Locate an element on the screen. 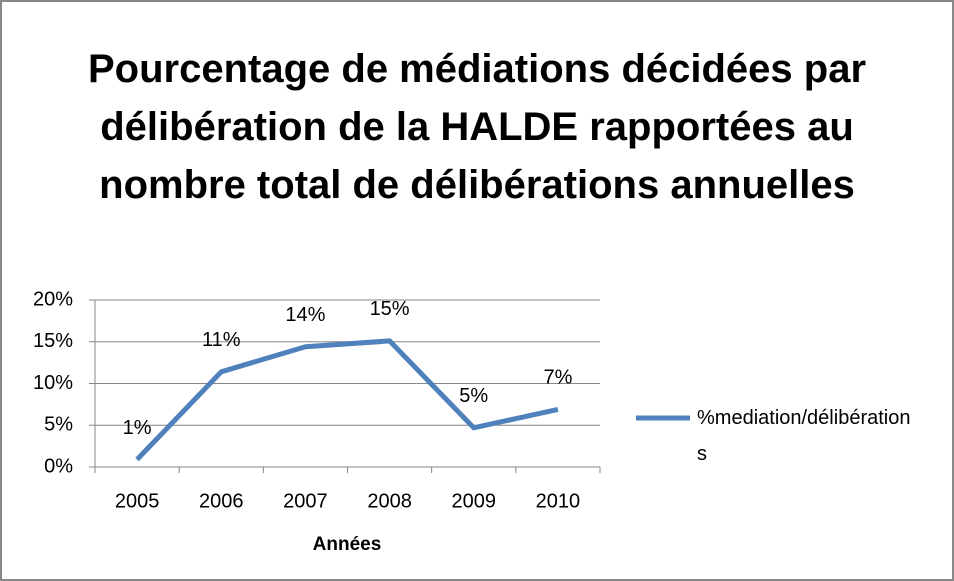 The width and height of the screenshot is (954, 581). x-tick-label: 2007 is located at coordinates (305, 501).